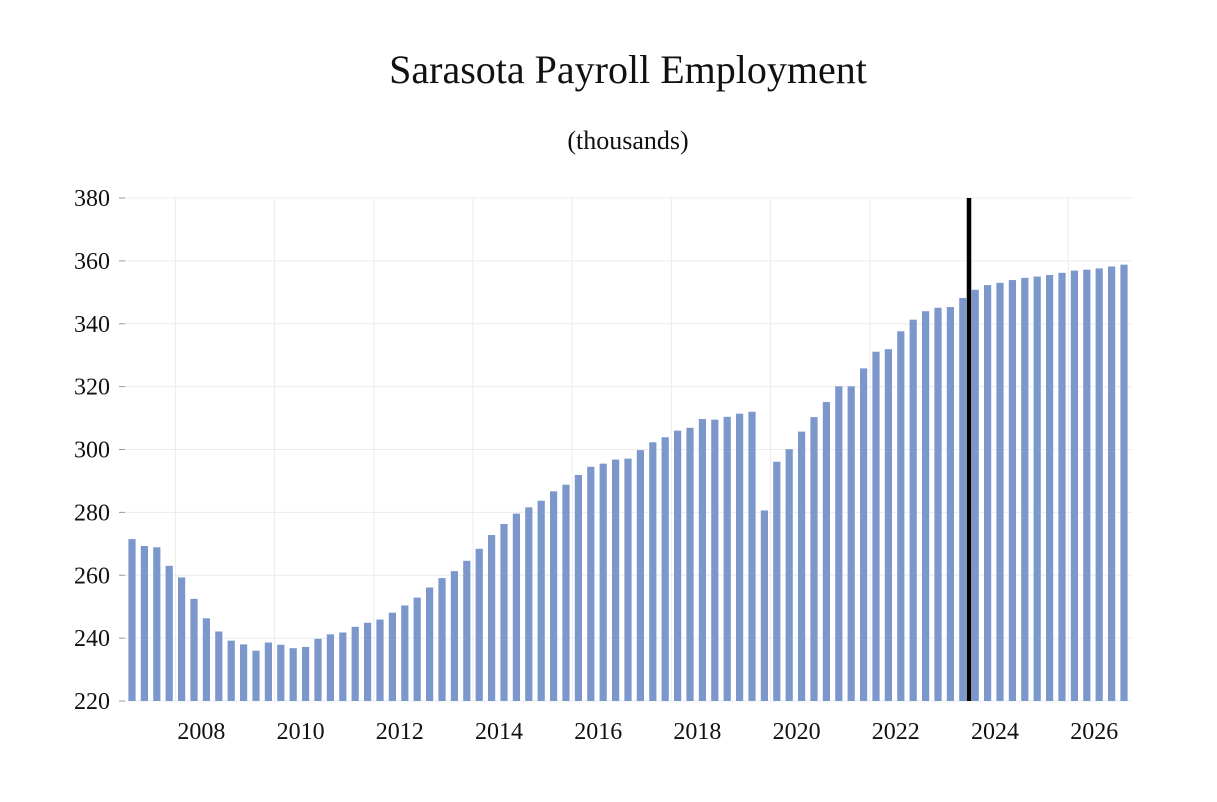 The image size is (1217, 802). I want to click on x-tick-label: 2020, so click(797, 732).